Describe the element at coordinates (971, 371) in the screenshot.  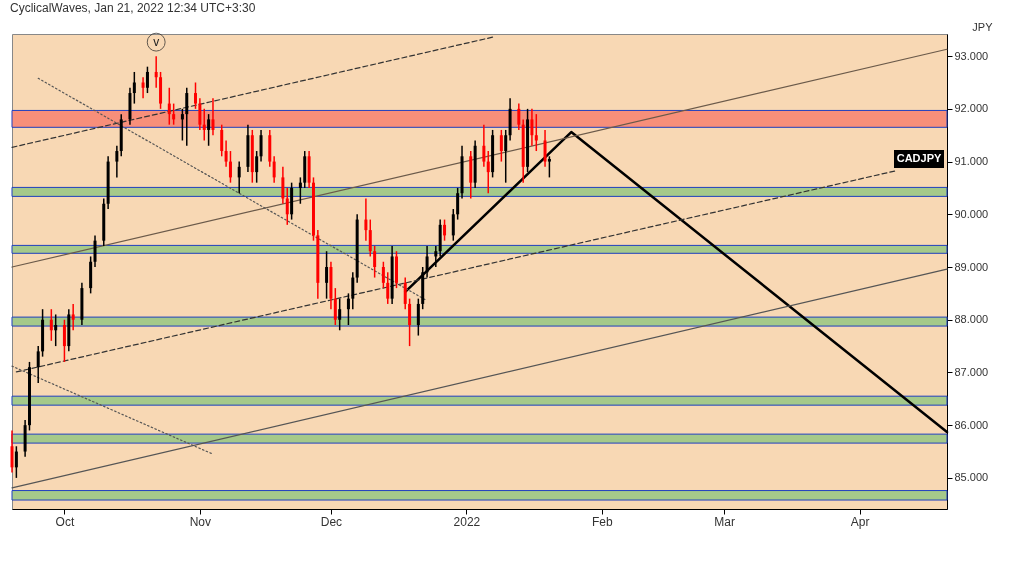
I see `y-tick-label: 87.000` at that location.